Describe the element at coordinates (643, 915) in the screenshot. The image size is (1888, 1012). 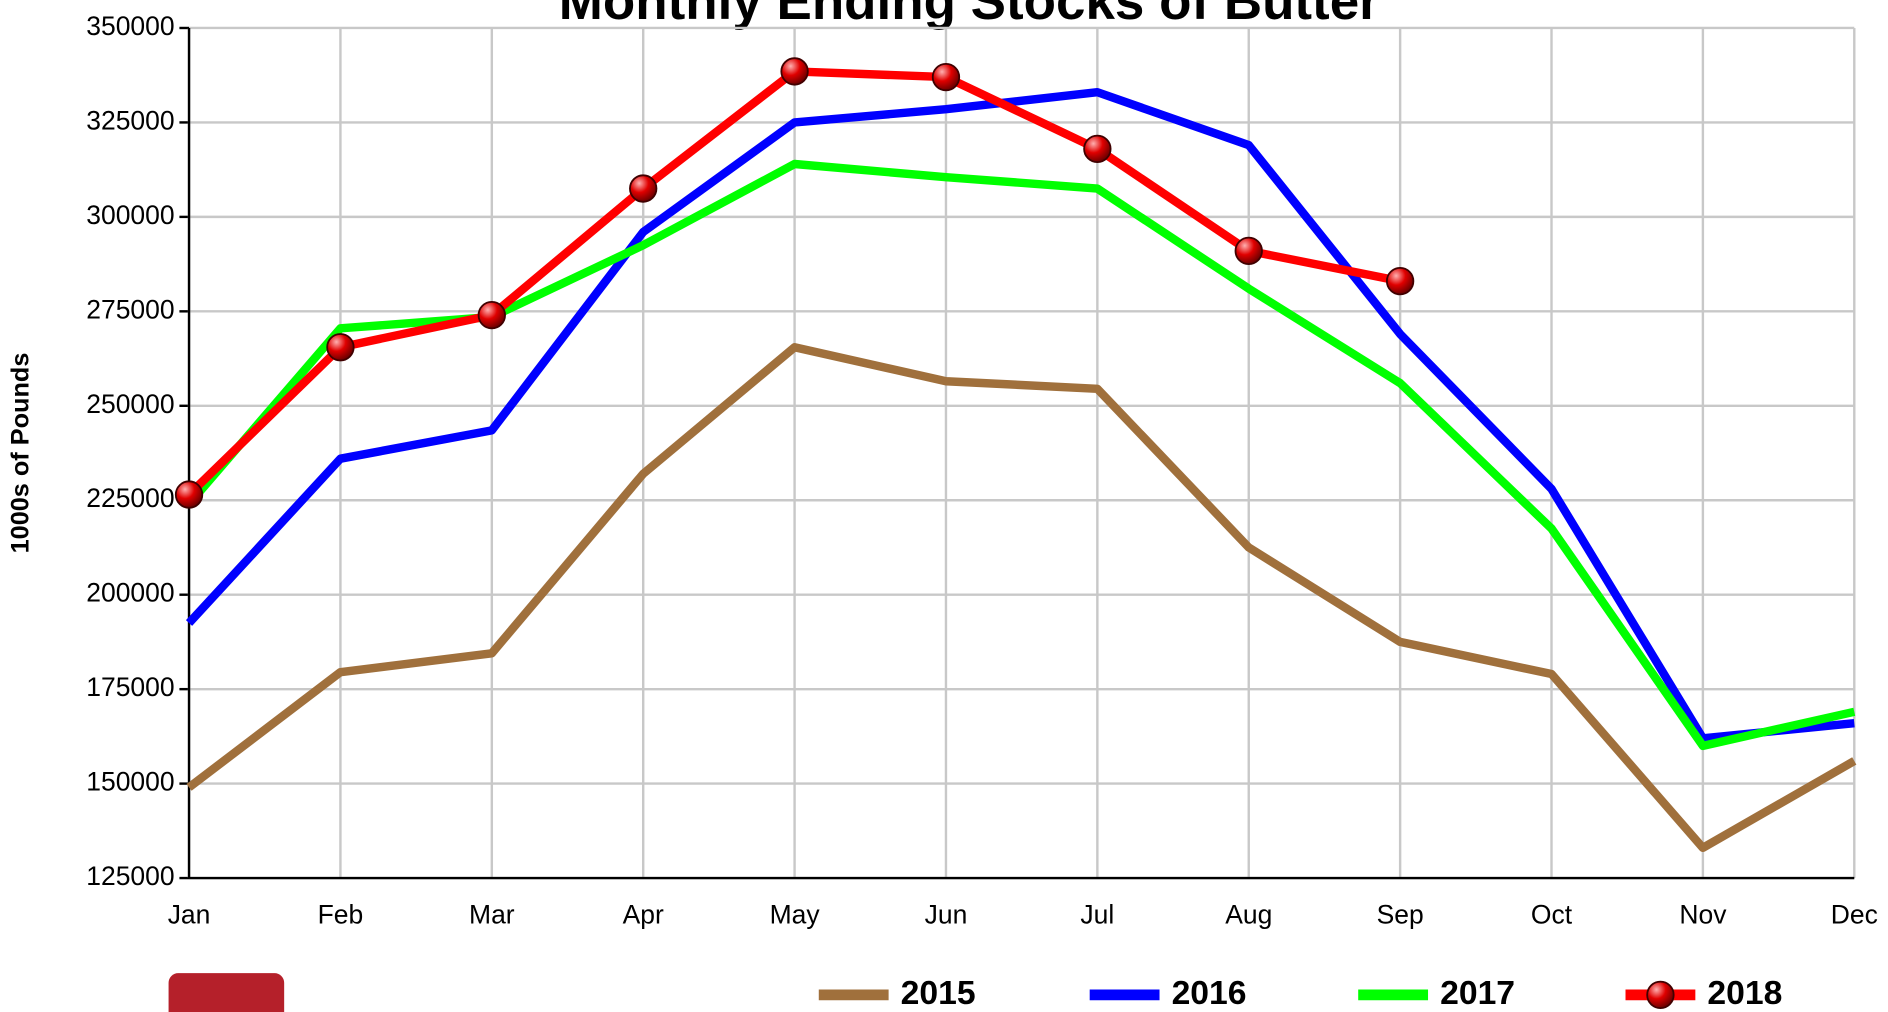
I see `x-tick-label: Apr` at that location.